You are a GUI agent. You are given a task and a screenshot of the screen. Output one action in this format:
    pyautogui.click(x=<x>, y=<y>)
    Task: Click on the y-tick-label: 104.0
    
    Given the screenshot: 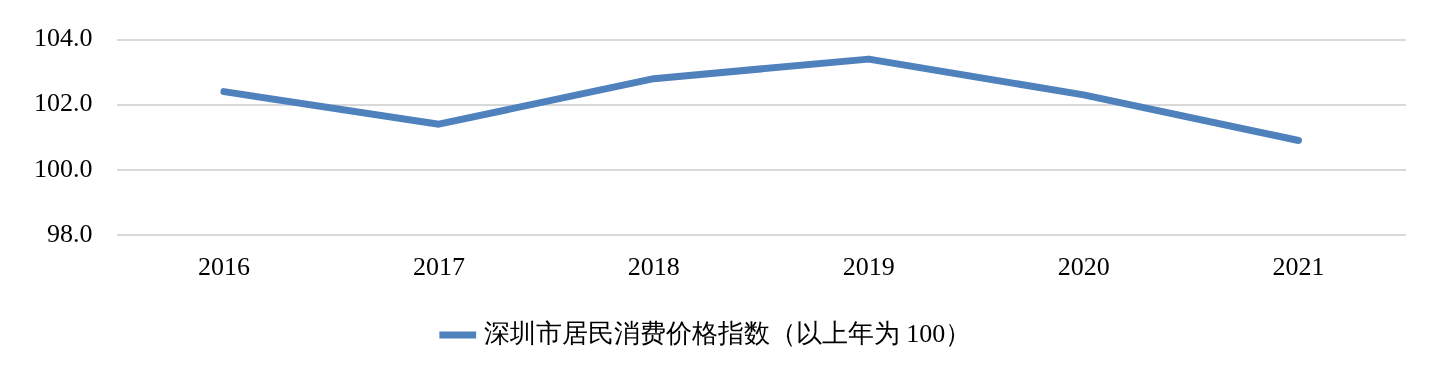 What is the action you would take?
    pyautogui.click(x=63, y=38)
    